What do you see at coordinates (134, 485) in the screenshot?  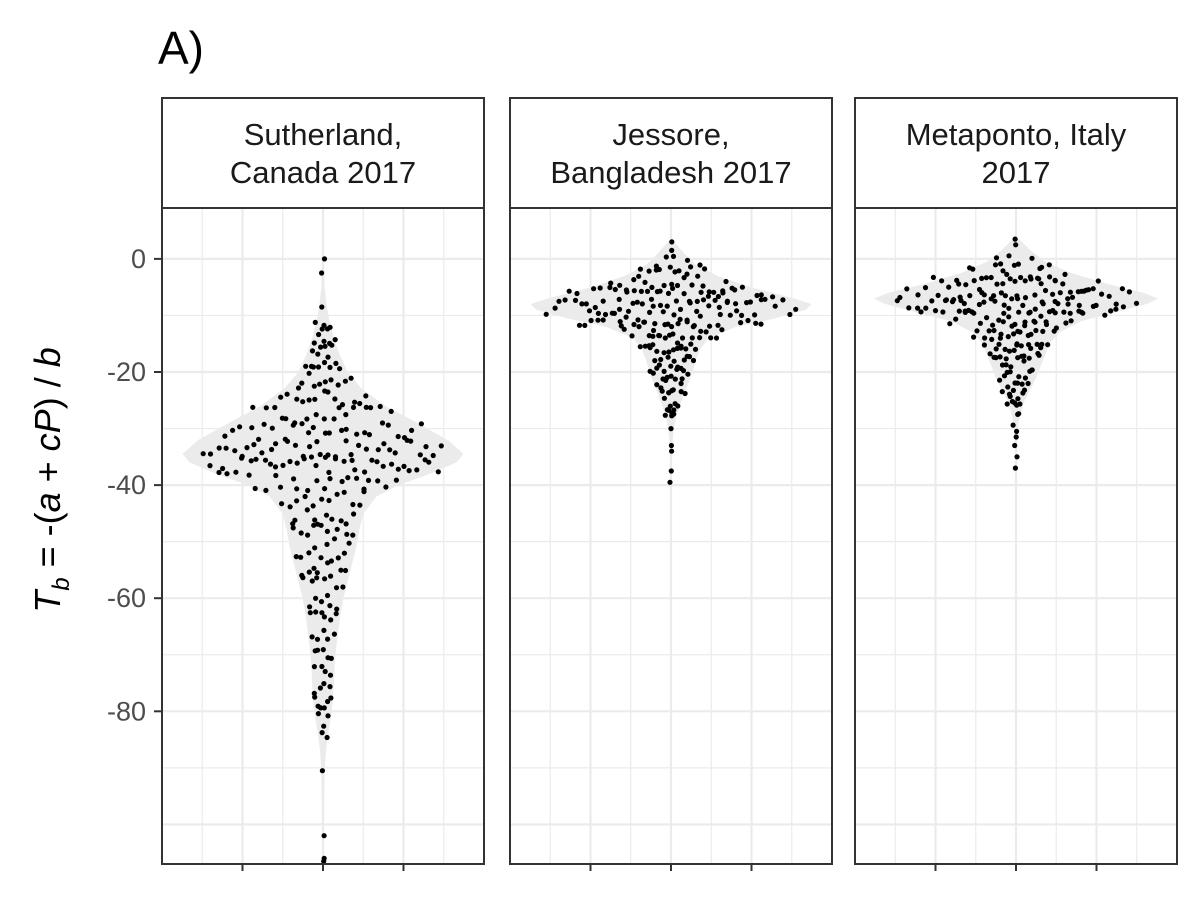 I see `y-tick-labels: 0 -20 -40 -60 -80` at bounding box center [134, 485].